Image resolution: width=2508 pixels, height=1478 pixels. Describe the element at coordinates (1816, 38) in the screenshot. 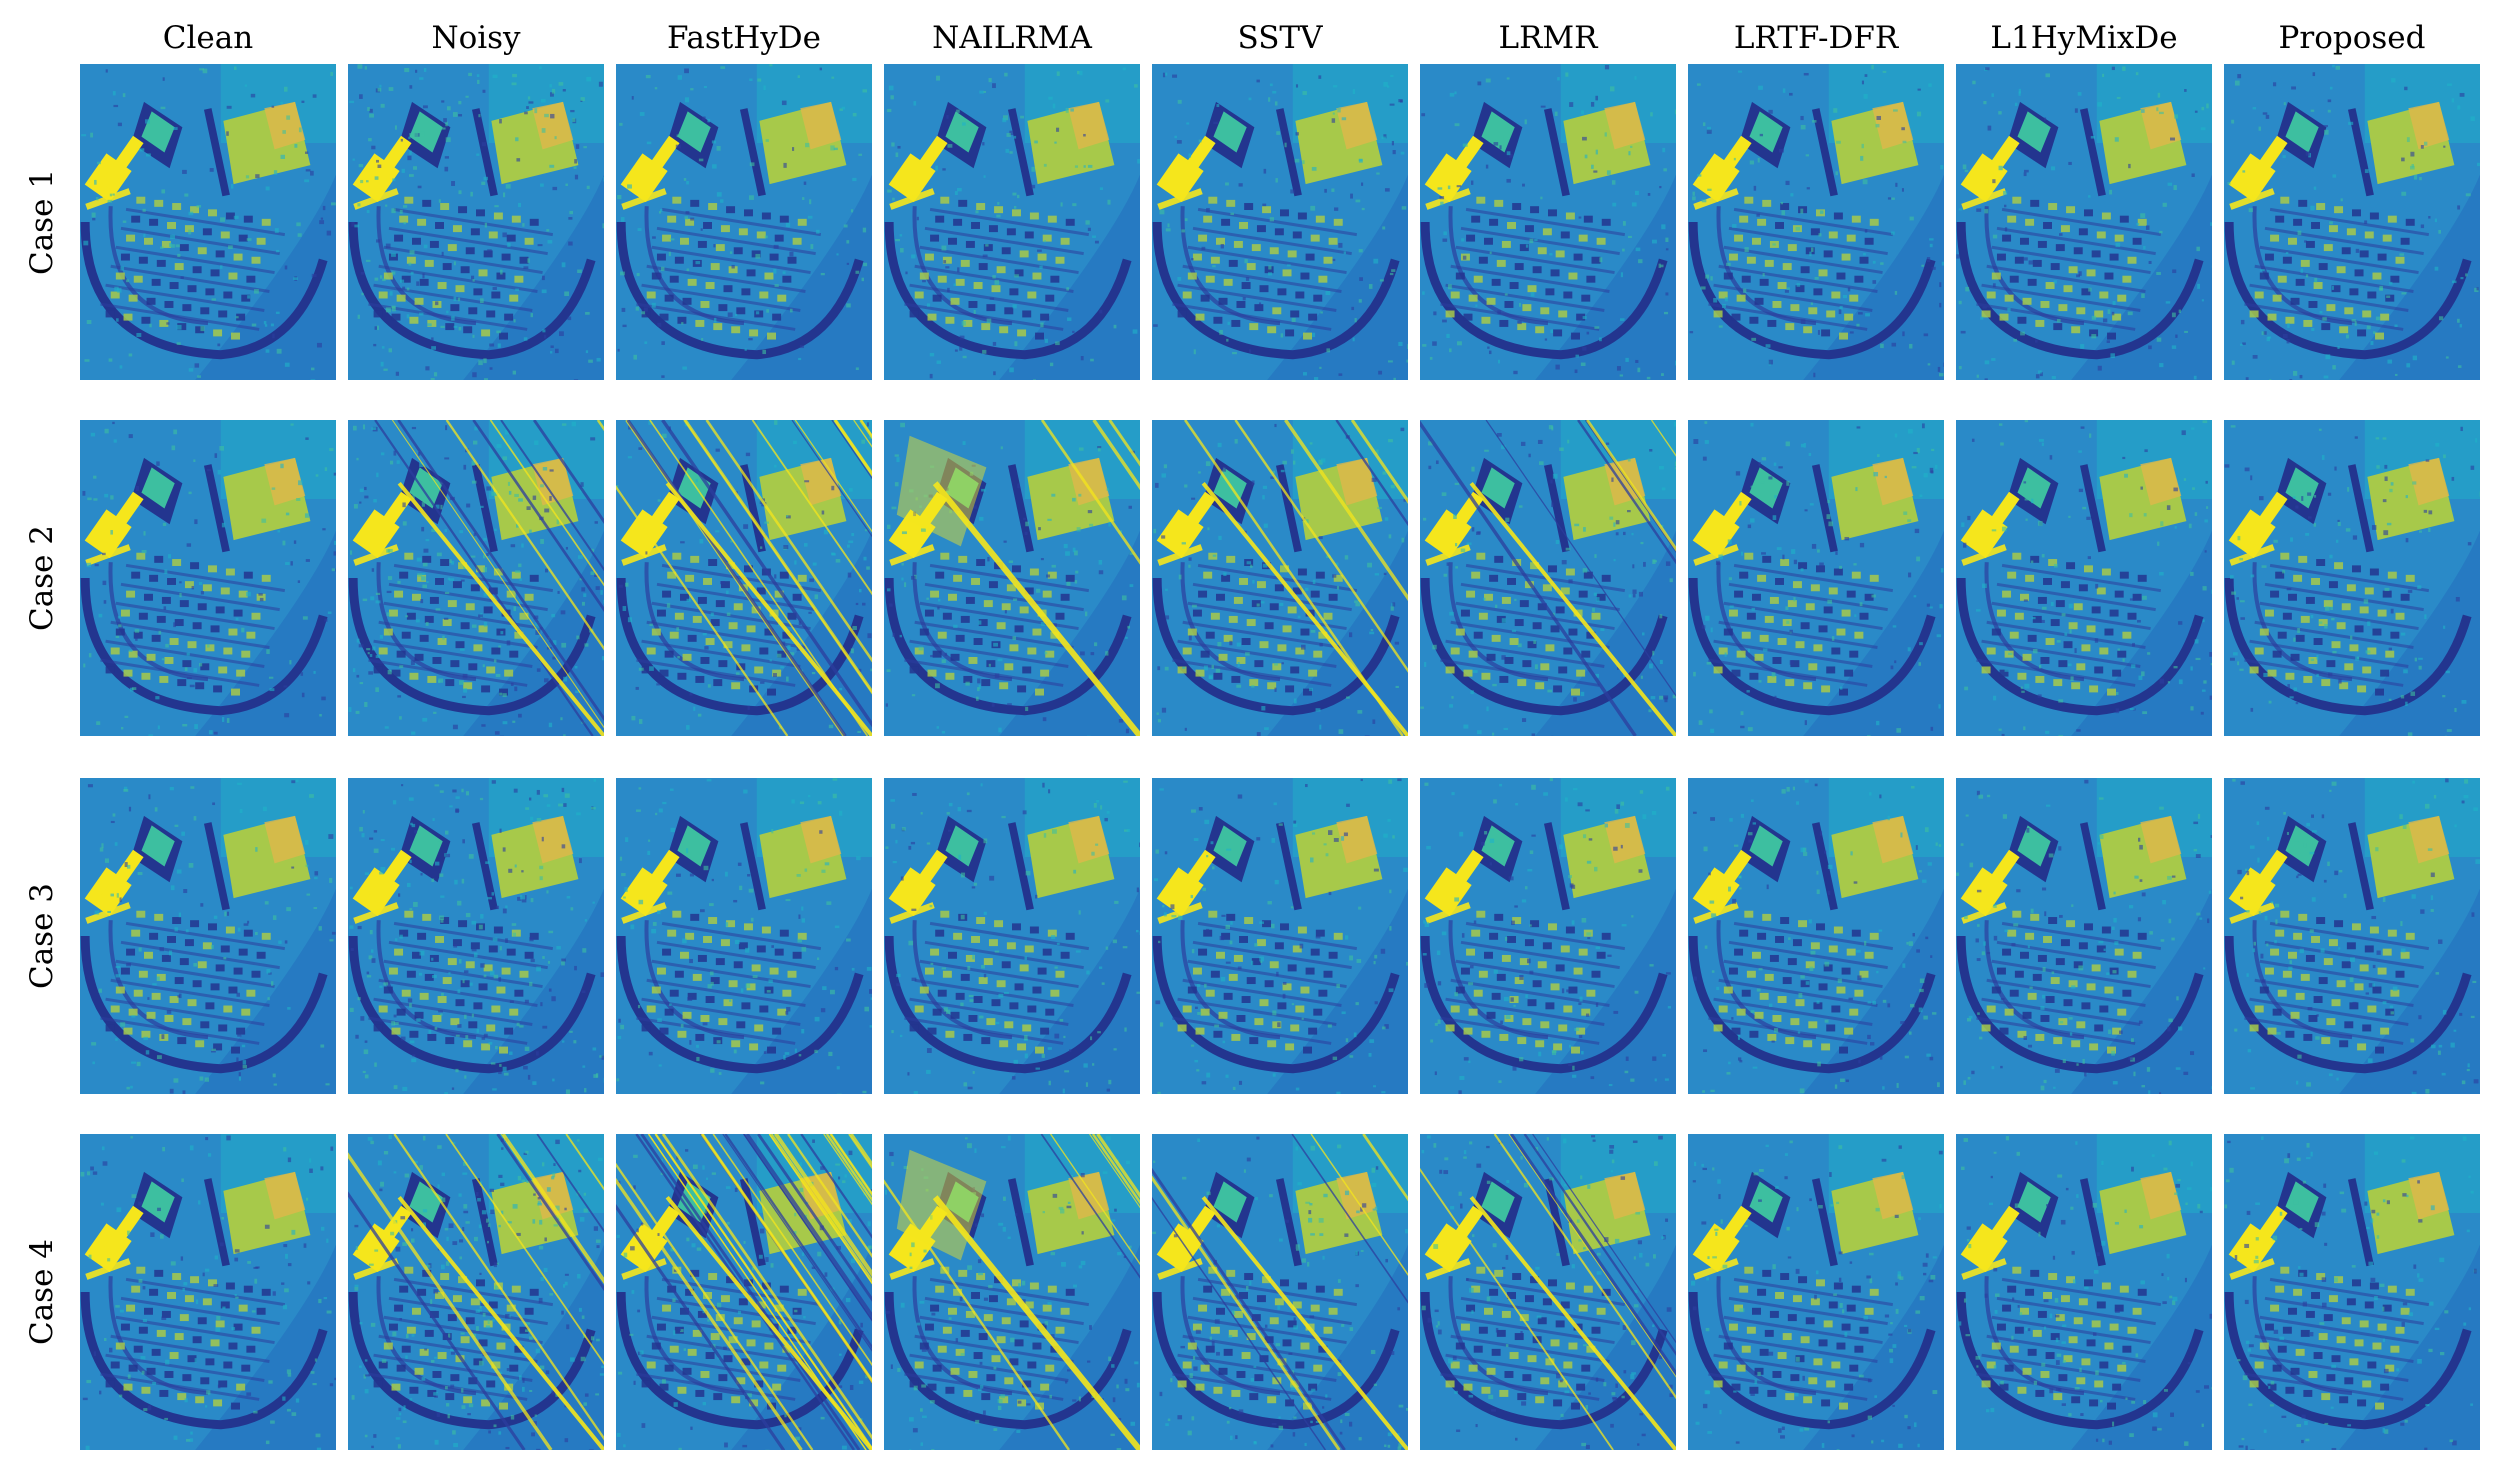

I see `column-title-lrtf-dfr: LRTF-DFR` at that location.